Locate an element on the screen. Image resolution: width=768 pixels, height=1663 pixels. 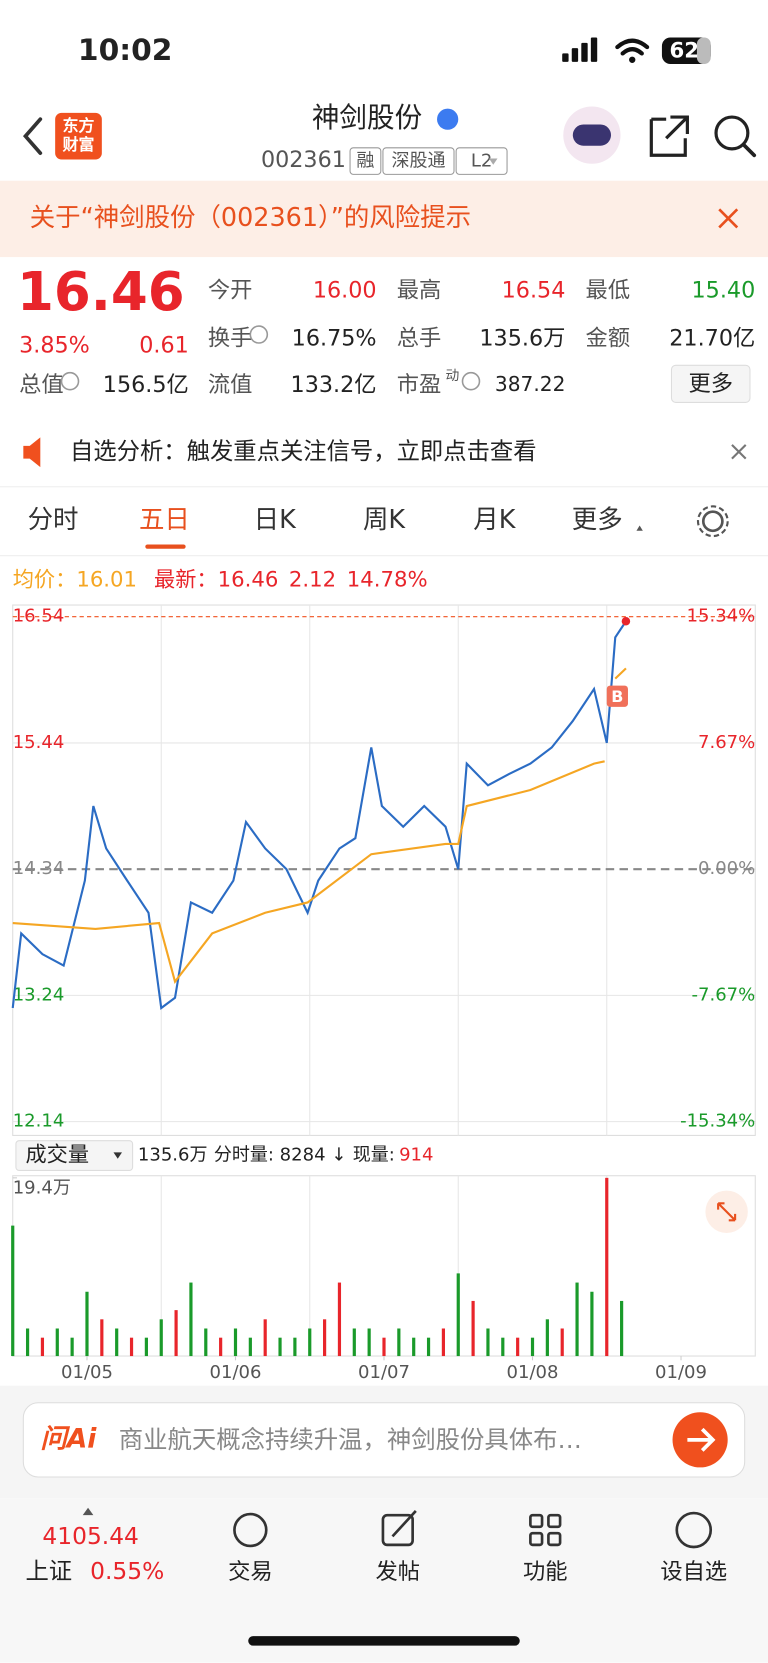
tab: 周K is located at coordinates (384, 520).